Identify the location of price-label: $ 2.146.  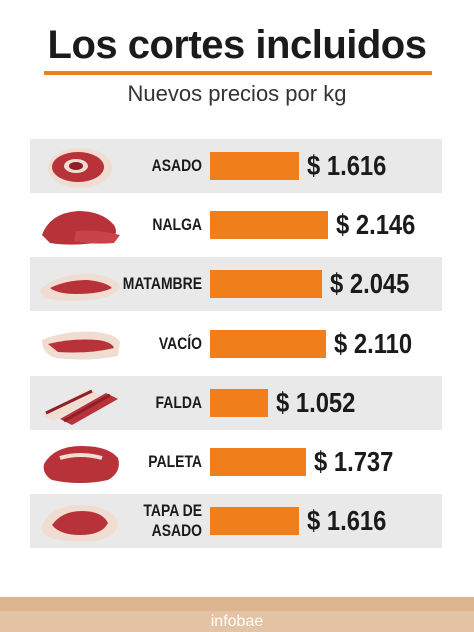
(376, 224).